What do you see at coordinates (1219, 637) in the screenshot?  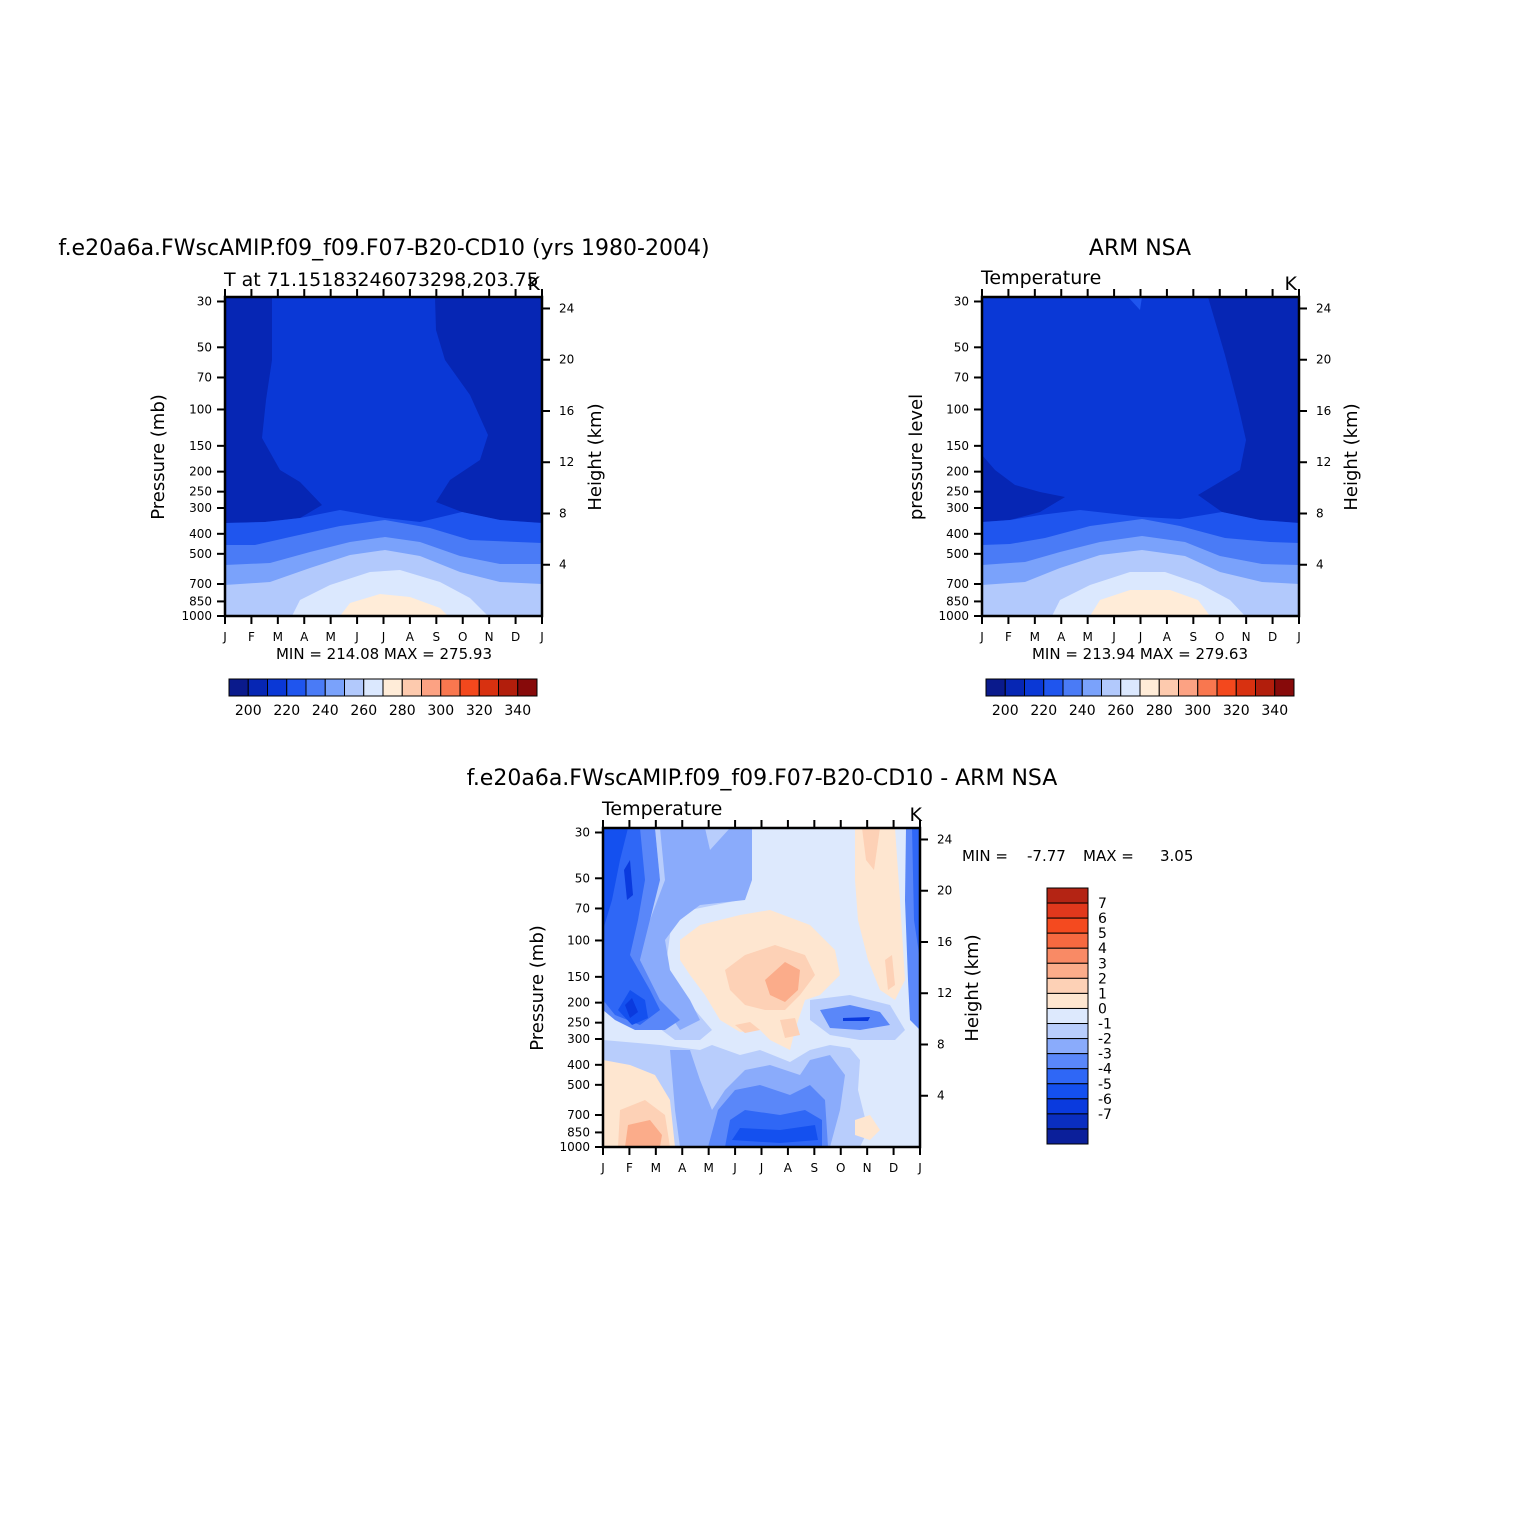 I see `x-tick-label: O` at bounding box center [1219, 637].